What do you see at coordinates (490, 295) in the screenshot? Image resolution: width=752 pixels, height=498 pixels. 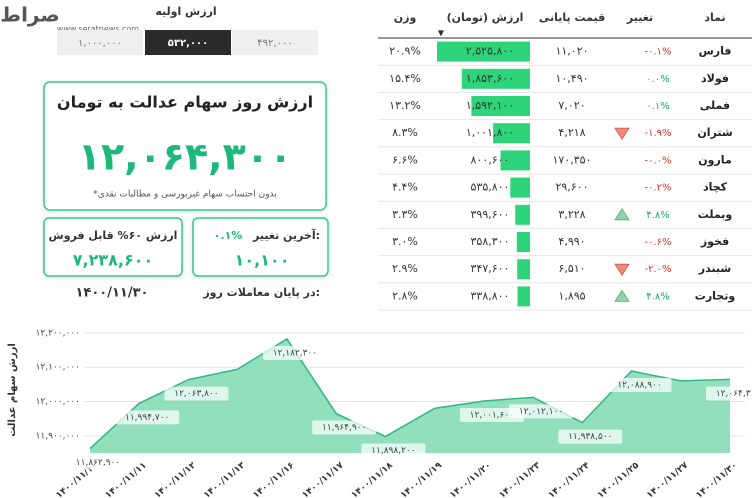 I see `value-label: ۳۳۸,۸۰۰` at bounding box center [490, 295].